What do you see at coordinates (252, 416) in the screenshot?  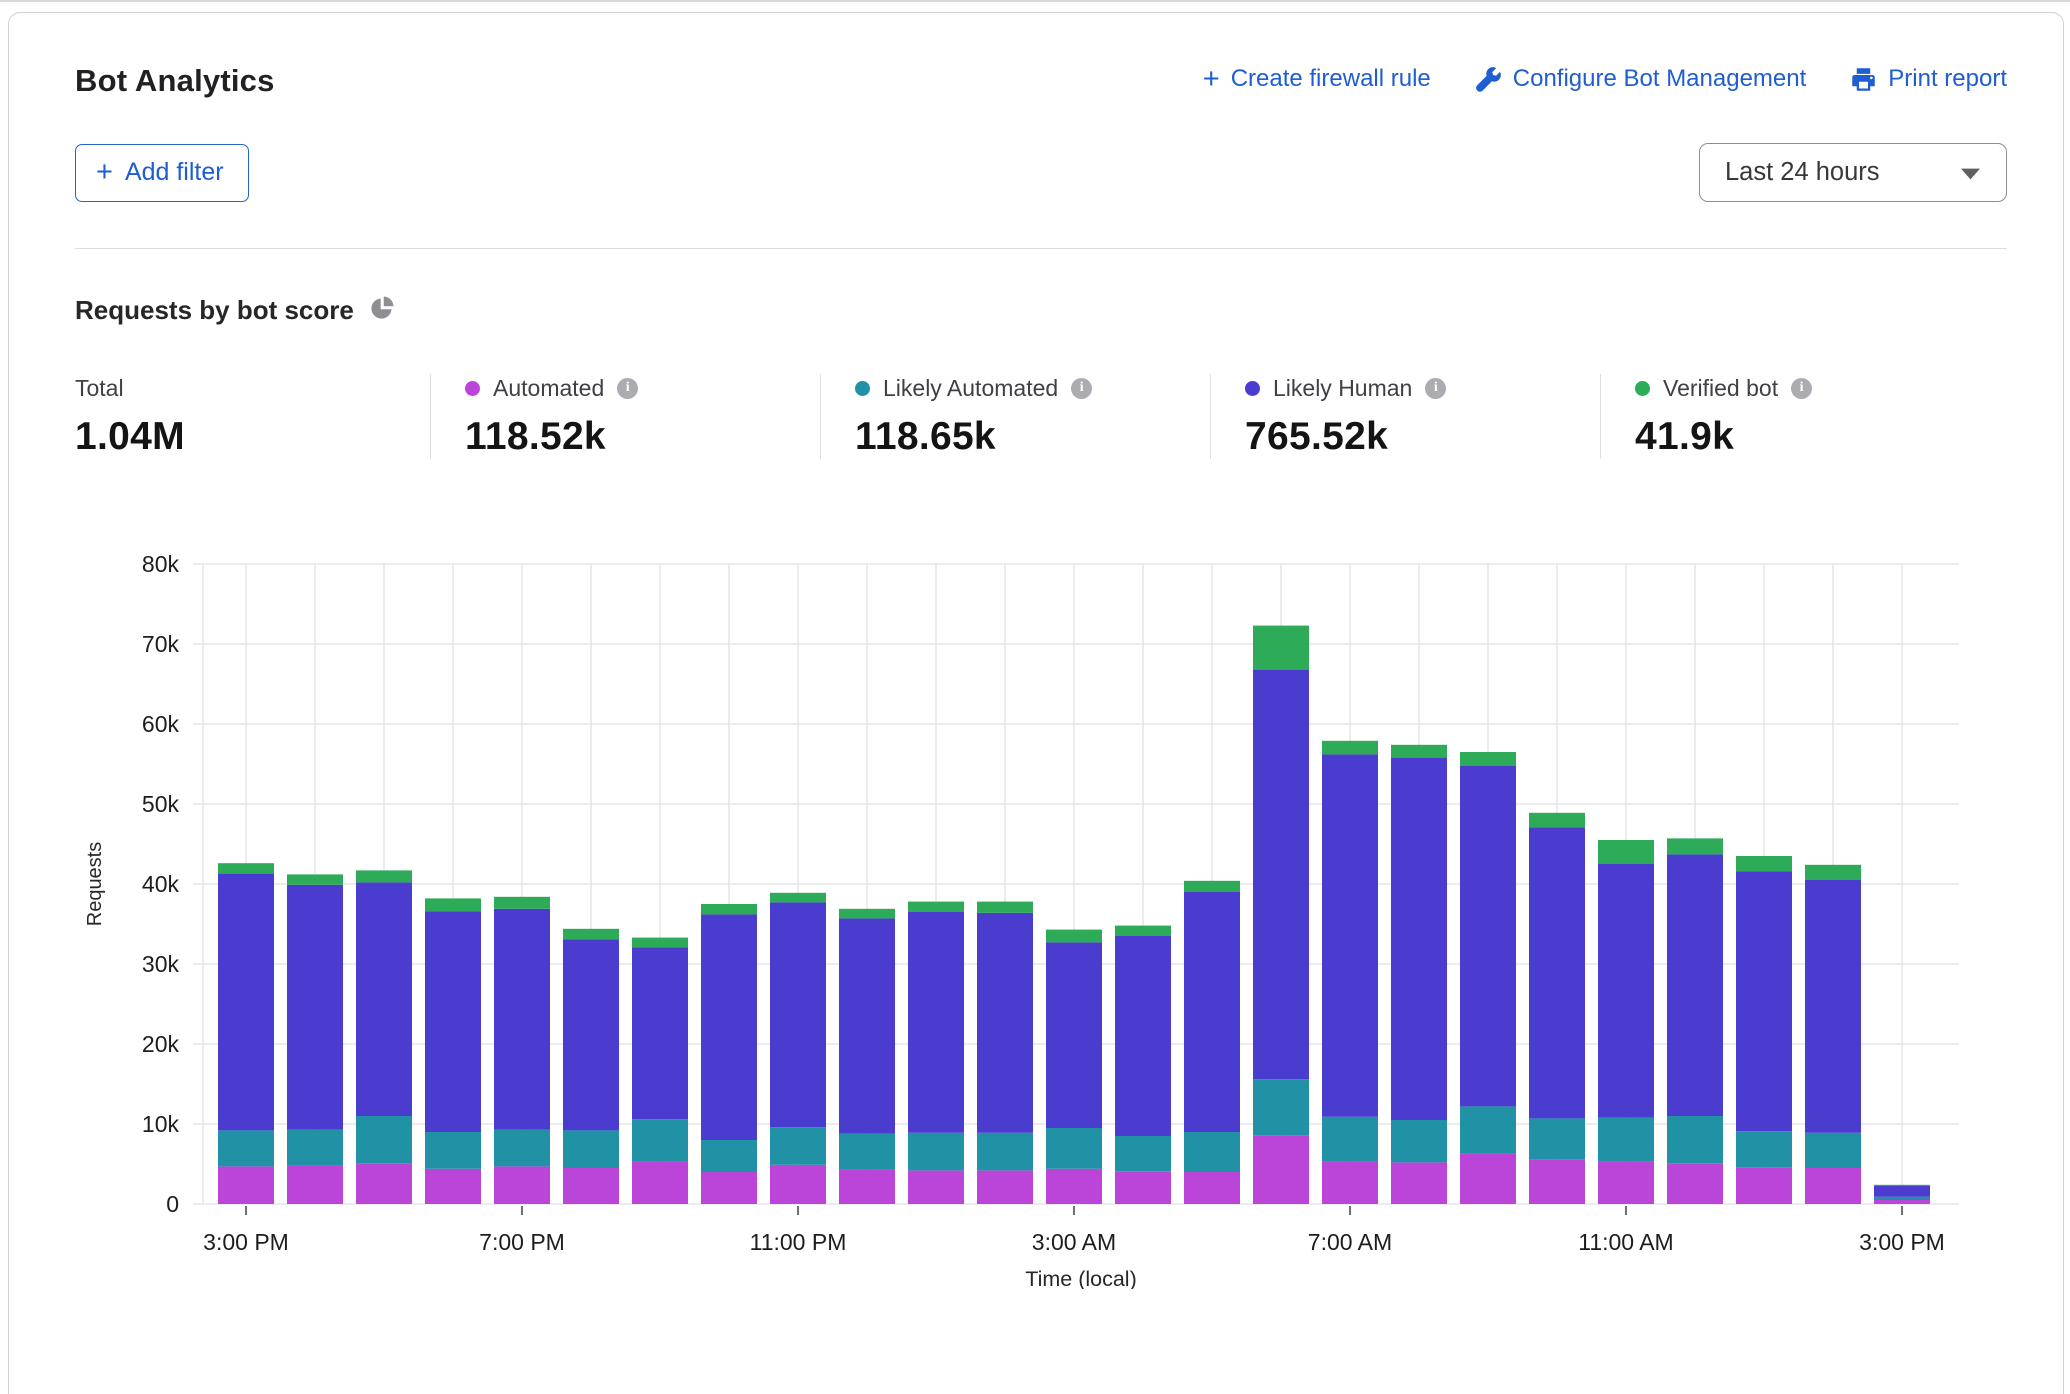 I see `stat-total: Total 1.04M` at bounding box center [252, 416].